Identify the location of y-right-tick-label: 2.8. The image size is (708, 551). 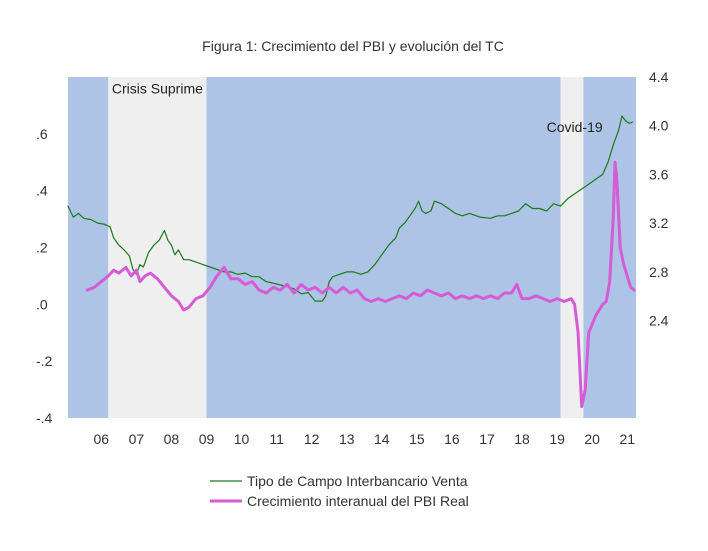
(659, 272).